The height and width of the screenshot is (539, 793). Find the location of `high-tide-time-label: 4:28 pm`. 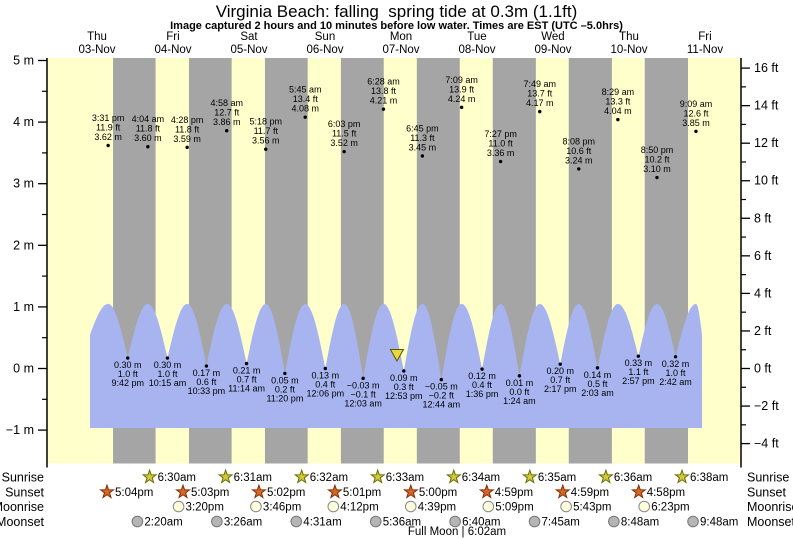

high-tide-time-label: 4:28 pm is located at coordinates (187, 120).